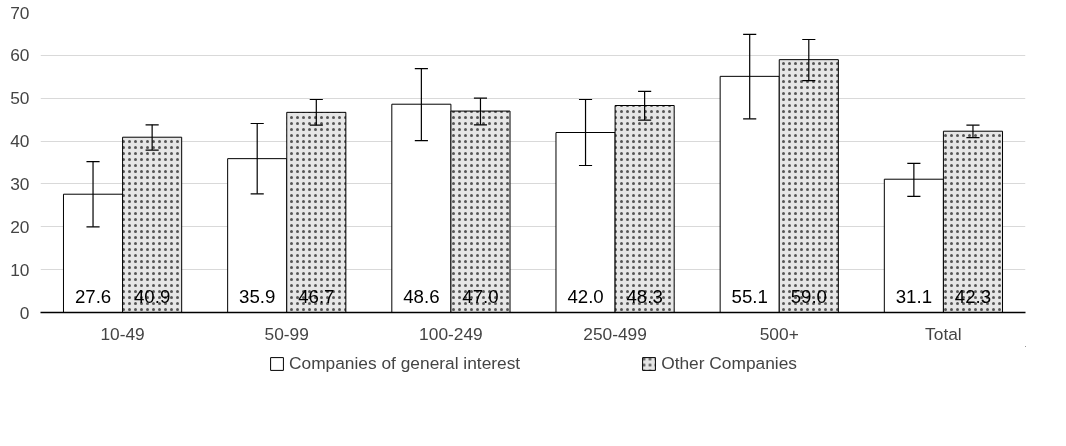 The image size is (1066, 446). What do you see at coordinates (20, 141) in the screenshot?
I see `y-tick-label: 40` at bounding box center [20, 141].